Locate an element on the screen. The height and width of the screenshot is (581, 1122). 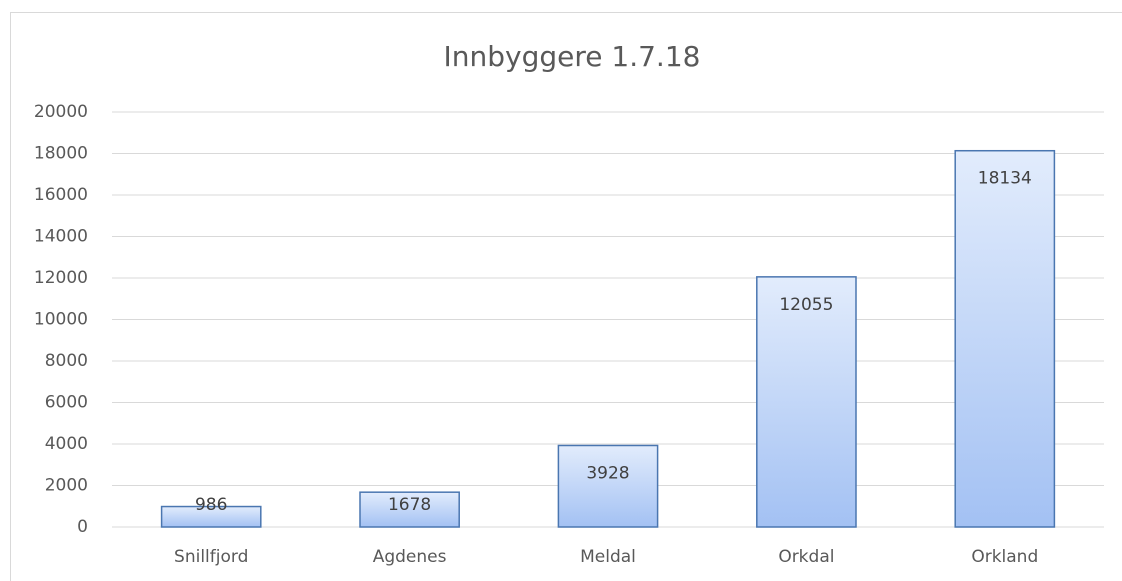
y-tick-label: 8000 is located at coordinates (66, 361).